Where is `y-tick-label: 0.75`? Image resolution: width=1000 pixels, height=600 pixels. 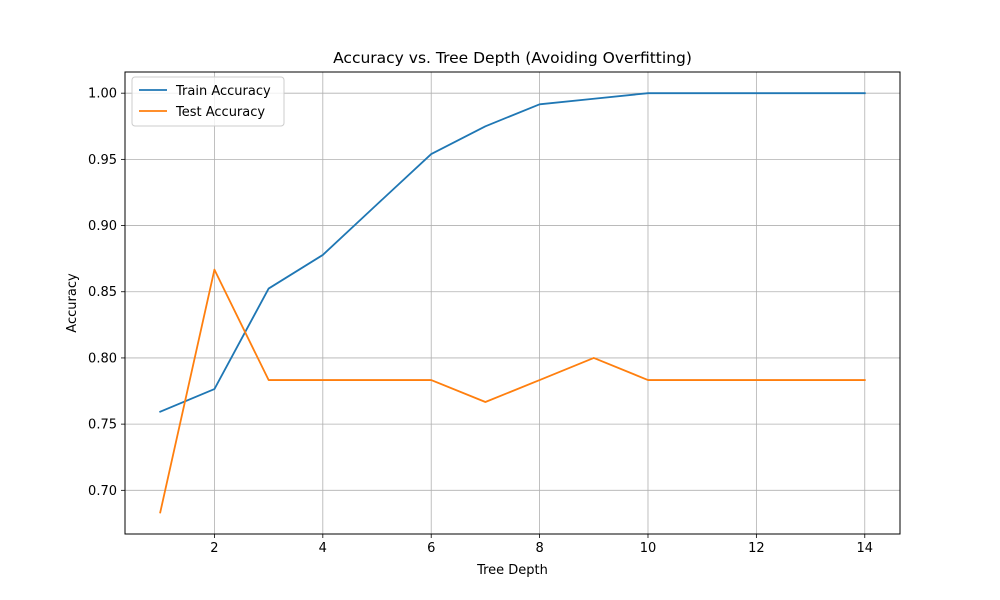
y-tick-label: 0.75 is located at coordinates (102, 425).